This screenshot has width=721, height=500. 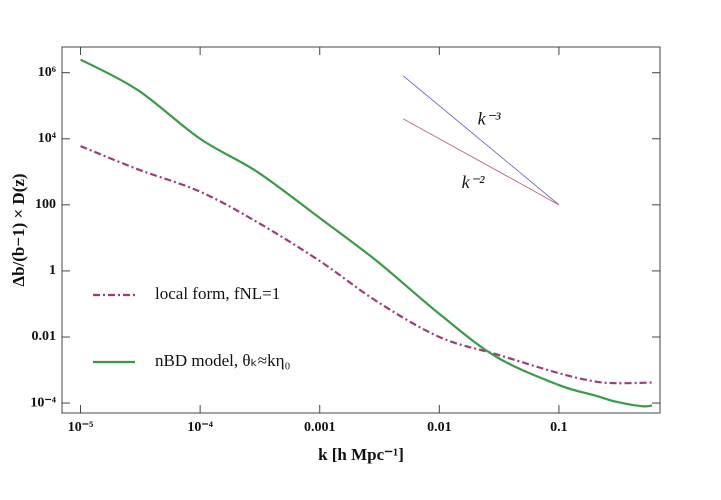 I want to click on x-tick-label: 0.001, so click(x=320, y=427).